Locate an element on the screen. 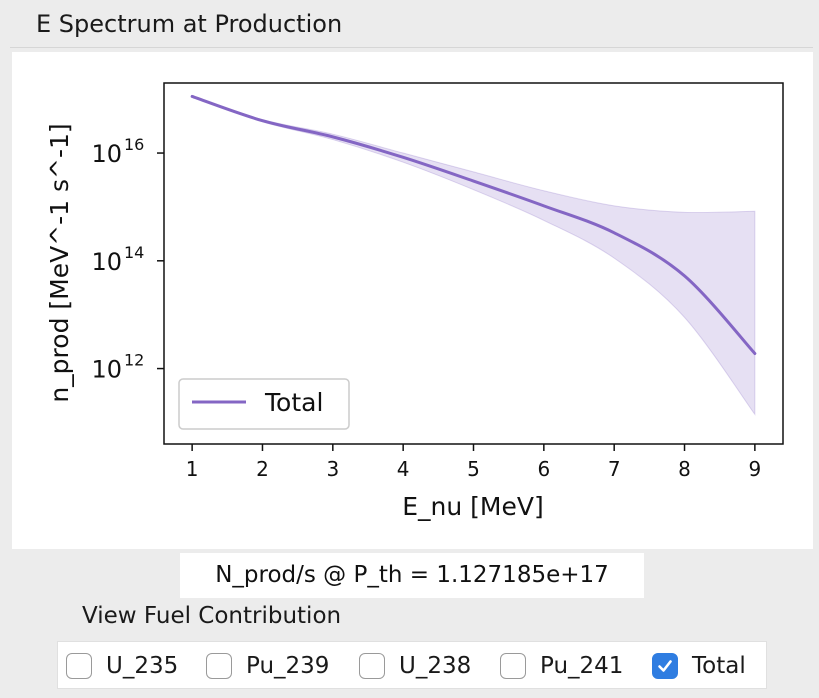 Image resolution: width=819 pixels, height=698 pixels. fuel-option-total: Total is located at coordinates (699, 666).